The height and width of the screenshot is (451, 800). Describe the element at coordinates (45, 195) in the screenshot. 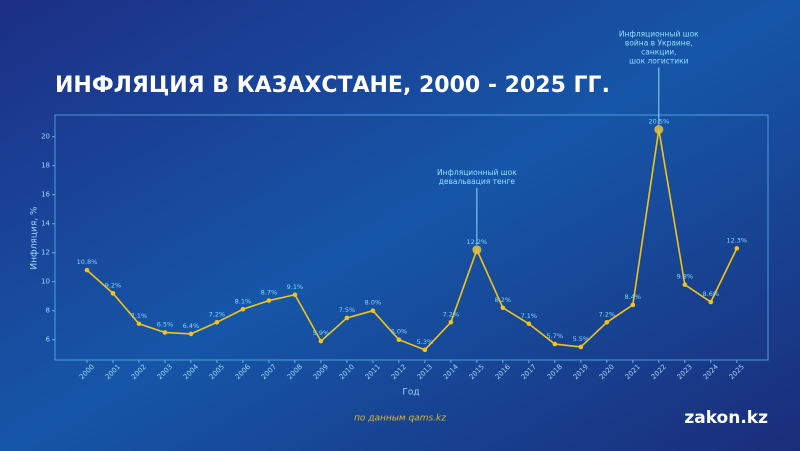

I see `y-tick-label: 16` at that location.